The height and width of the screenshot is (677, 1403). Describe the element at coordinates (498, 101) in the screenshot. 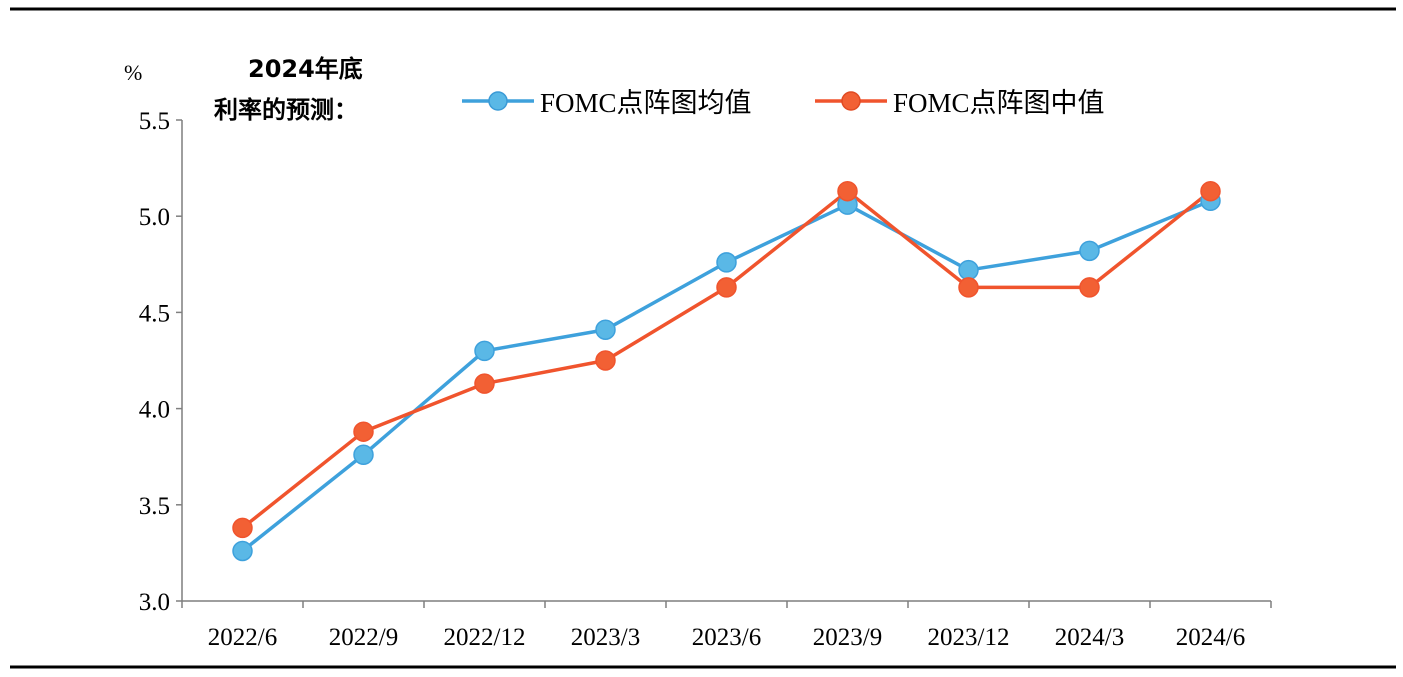

I see `legend-marker-mean` at that location.